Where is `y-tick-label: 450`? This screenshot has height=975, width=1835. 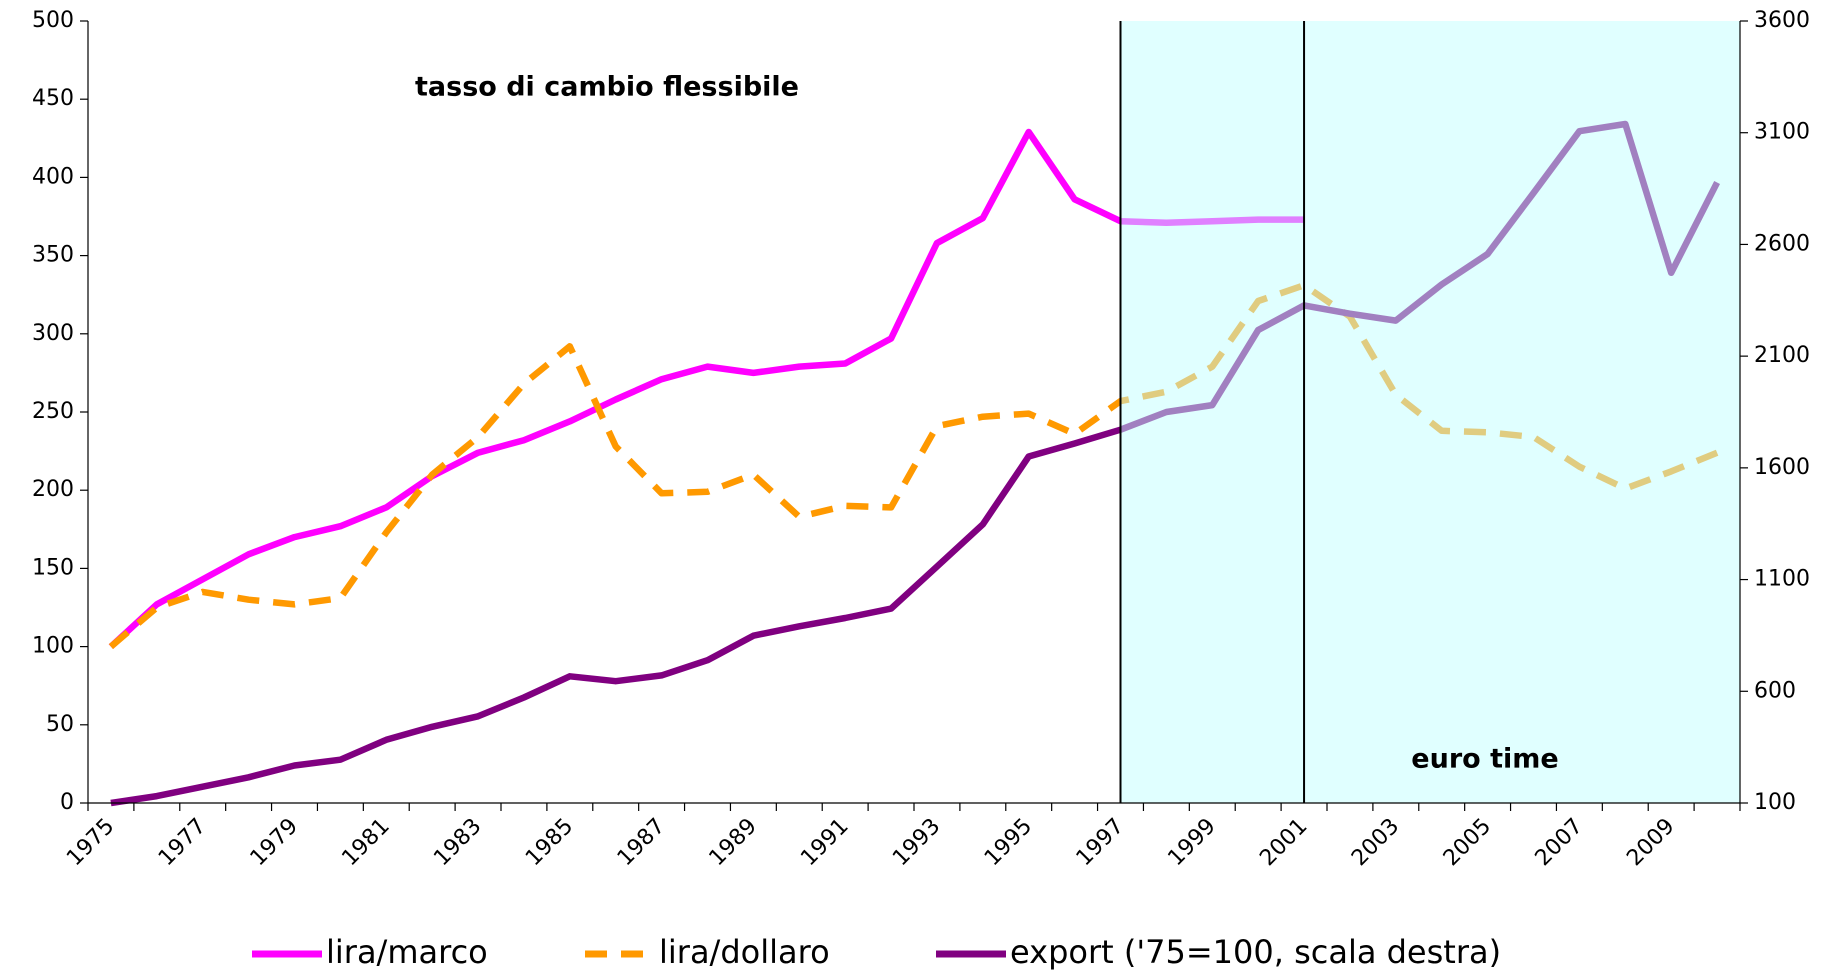
y-tick-label: 450 is located at coordinates (53, 98).